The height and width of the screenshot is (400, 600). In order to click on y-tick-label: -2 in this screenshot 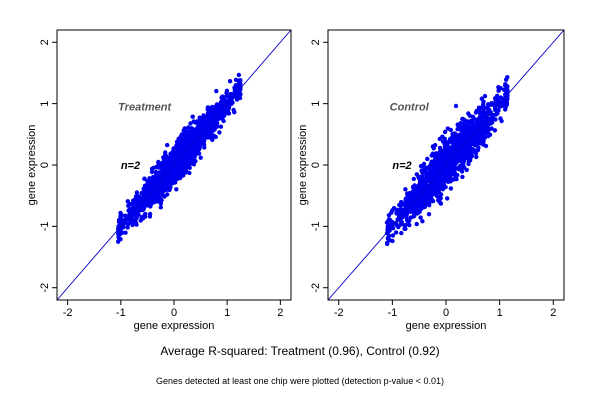, I will do `click(316, 288)`.